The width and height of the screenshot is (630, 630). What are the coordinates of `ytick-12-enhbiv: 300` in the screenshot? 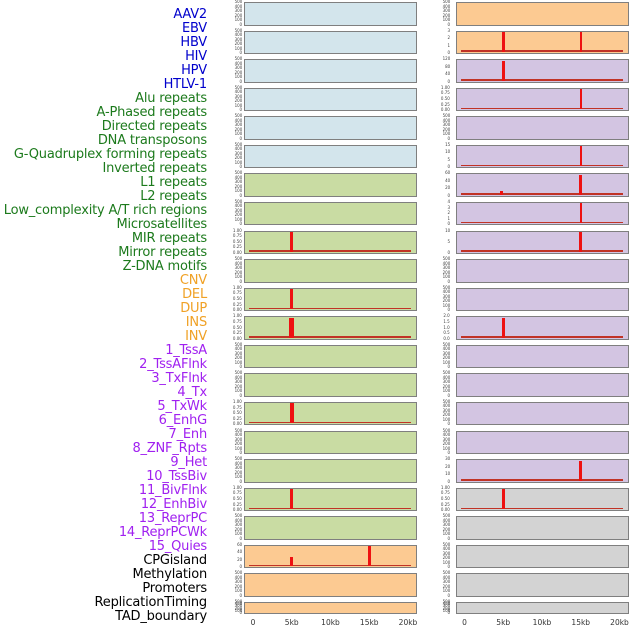 It's located at (446, 382).